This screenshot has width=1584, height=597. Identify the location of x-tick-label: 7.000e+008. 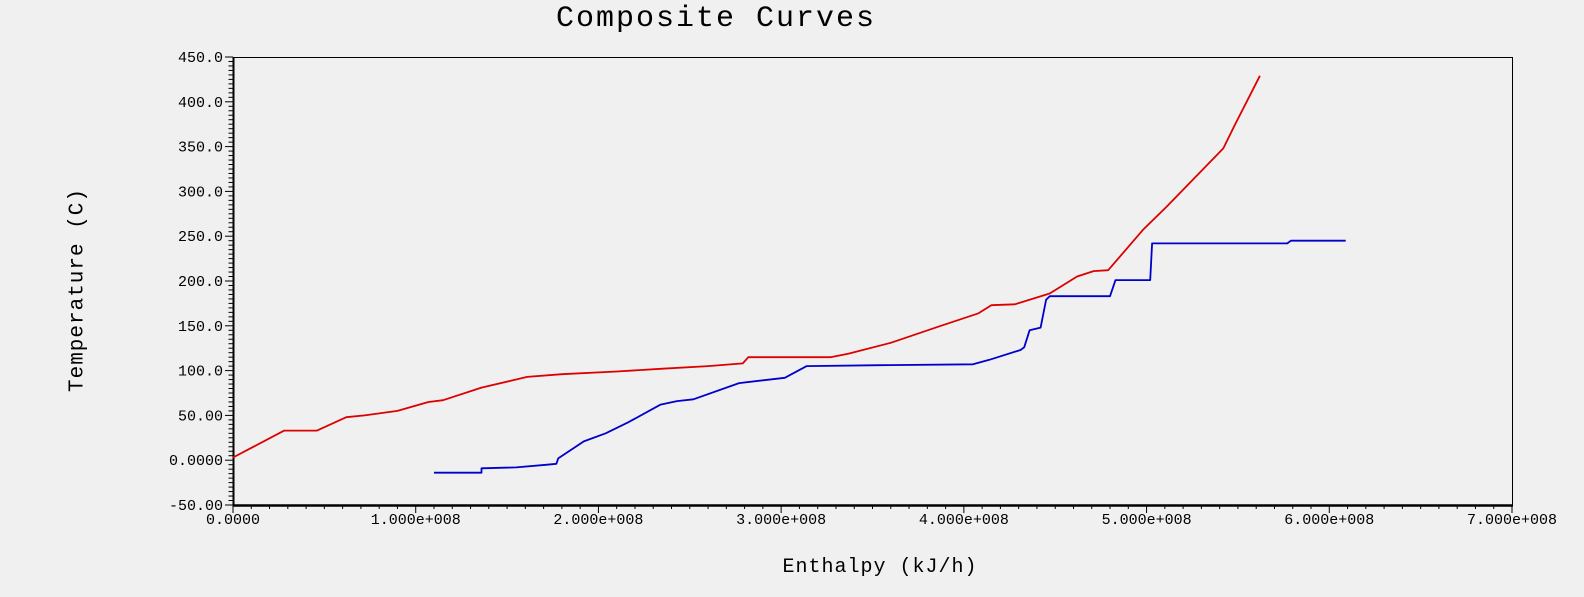
(1512, 520).